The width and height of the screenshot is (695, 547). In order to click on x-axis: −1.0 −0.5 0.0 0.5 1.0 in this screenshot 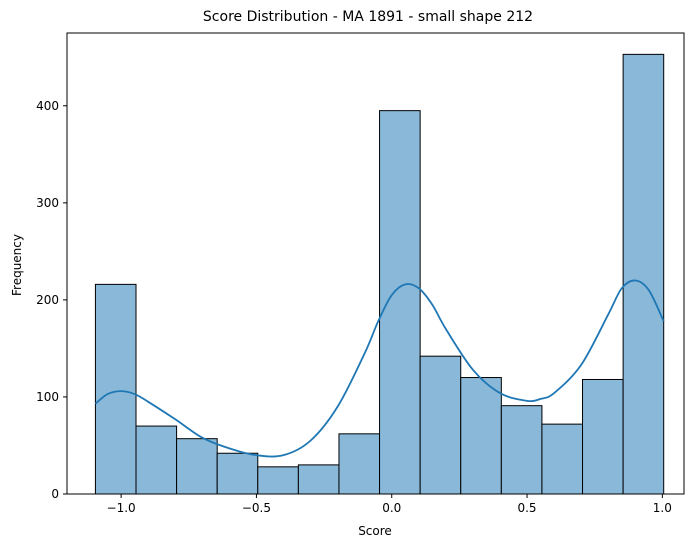, I will do `click(389, 504)`.